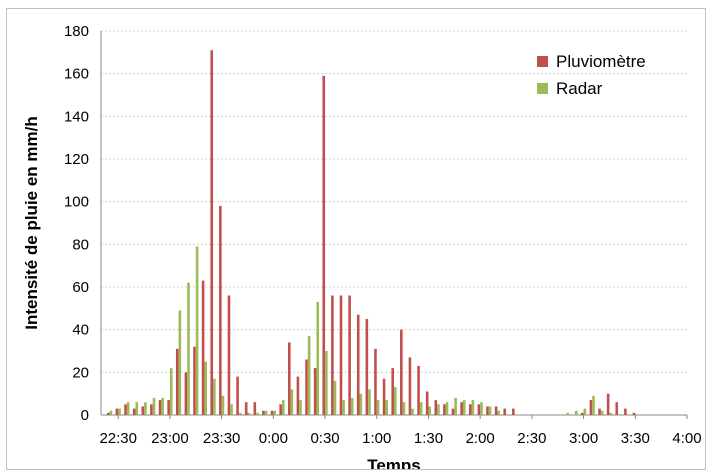  Describe the element at coordinates (222, 438) in the screenshot. I see `x-tick-label: 23:30` at that location.